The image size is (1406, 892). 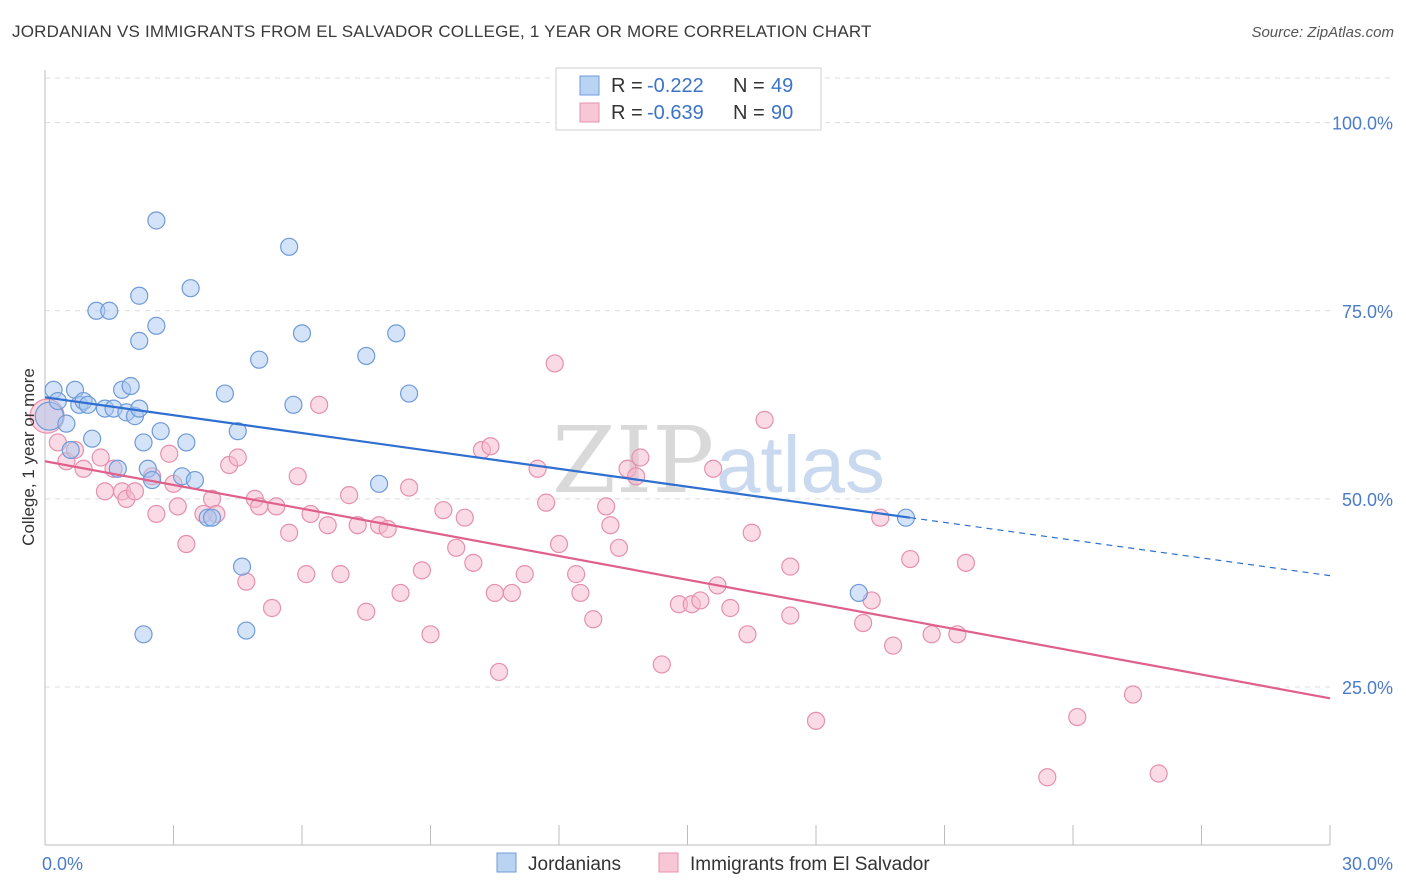 I want to click on legend-n-label-salvador: N =, so click(x=749, y=113).